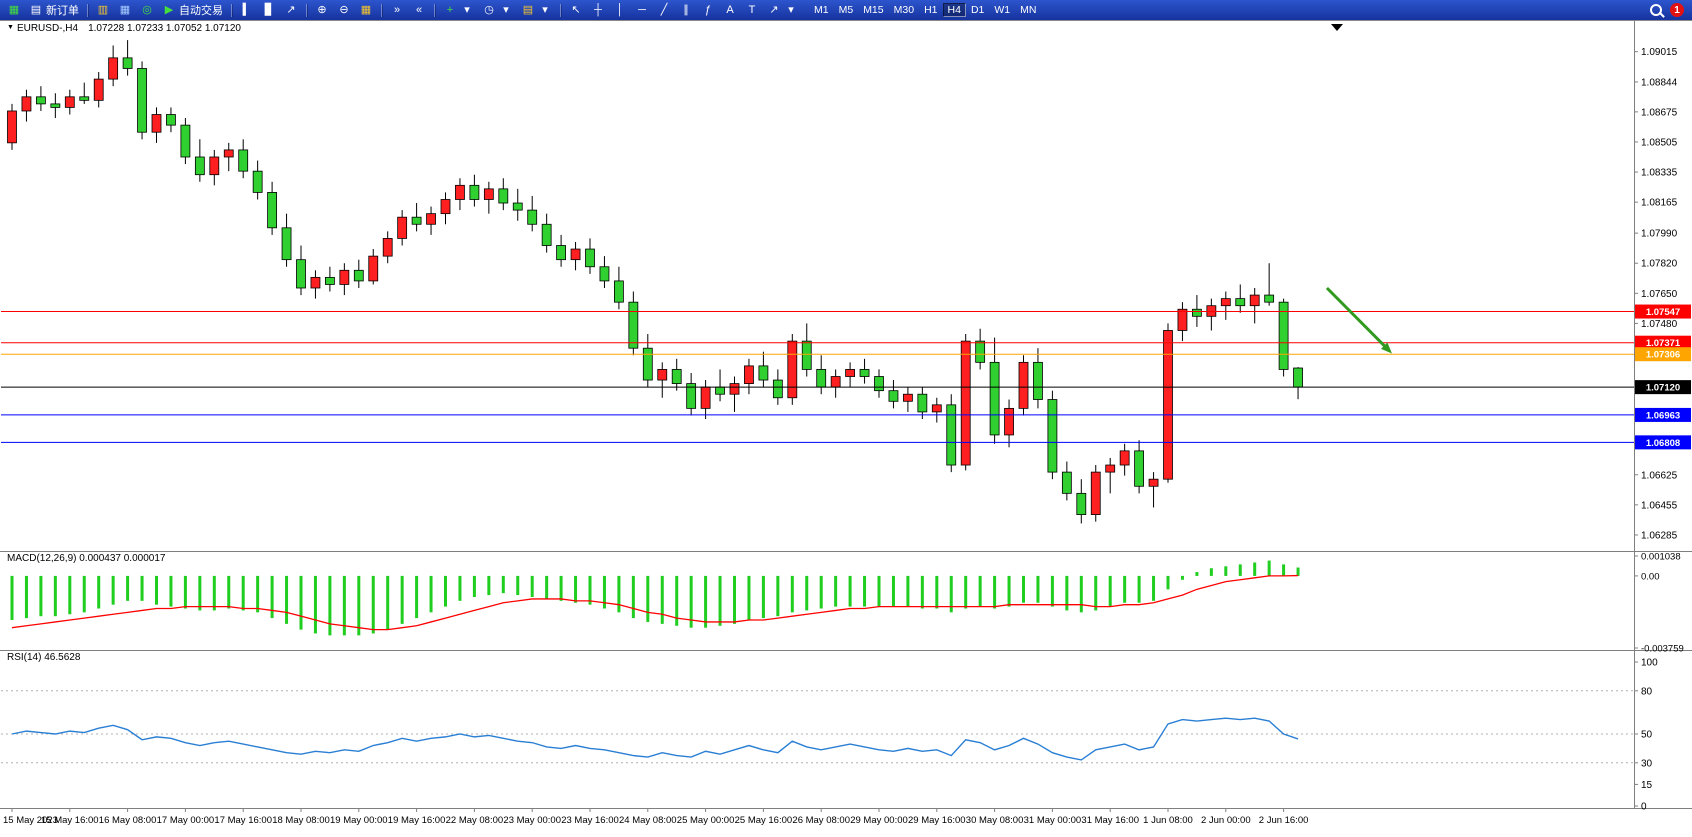  Describe the element at coordinates (1002, 10) in the screenshot. I see `timeframe-w1: W1` at that location.